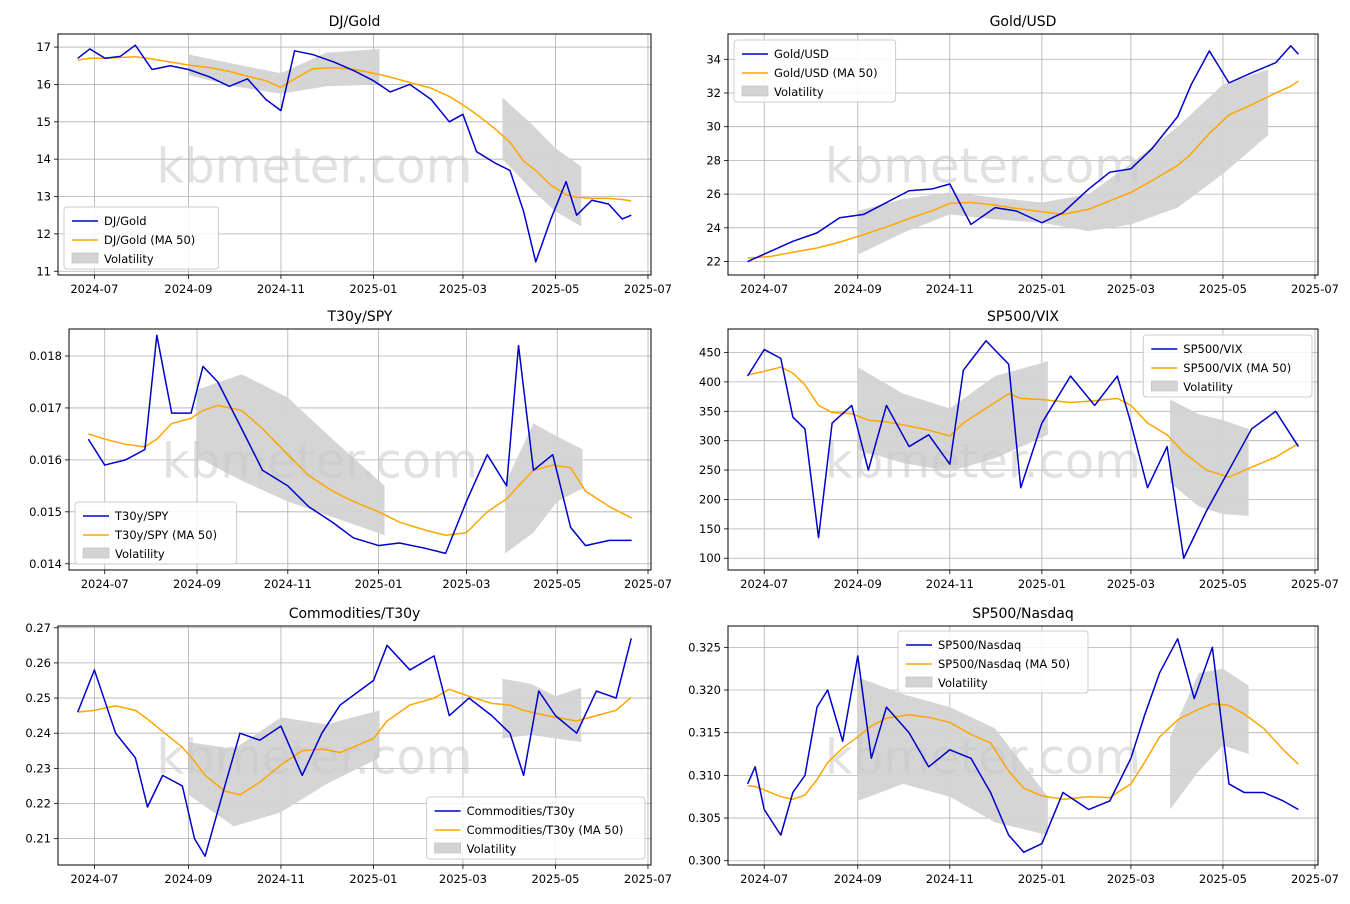 This screenshot has height=904, width=1350. I want to click on subplot-title: SP500/VIX, so click(1023, 317).